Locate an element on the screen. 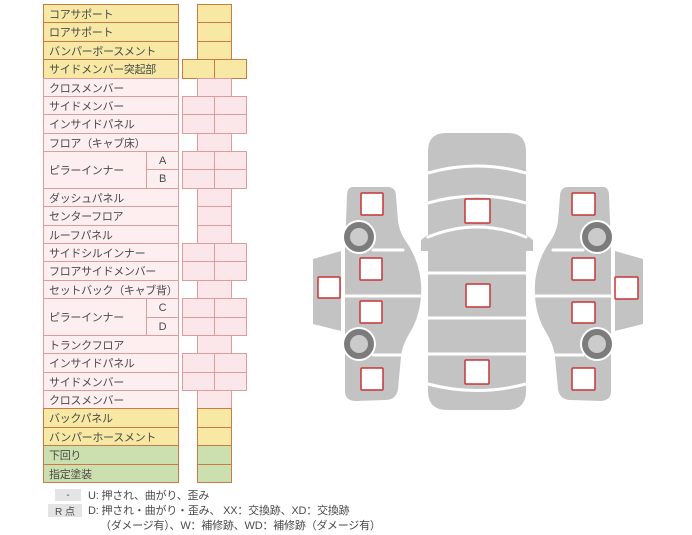 This screenshot has height=535, width=692. right-front-fender-box is located at coordinates (583, 204).